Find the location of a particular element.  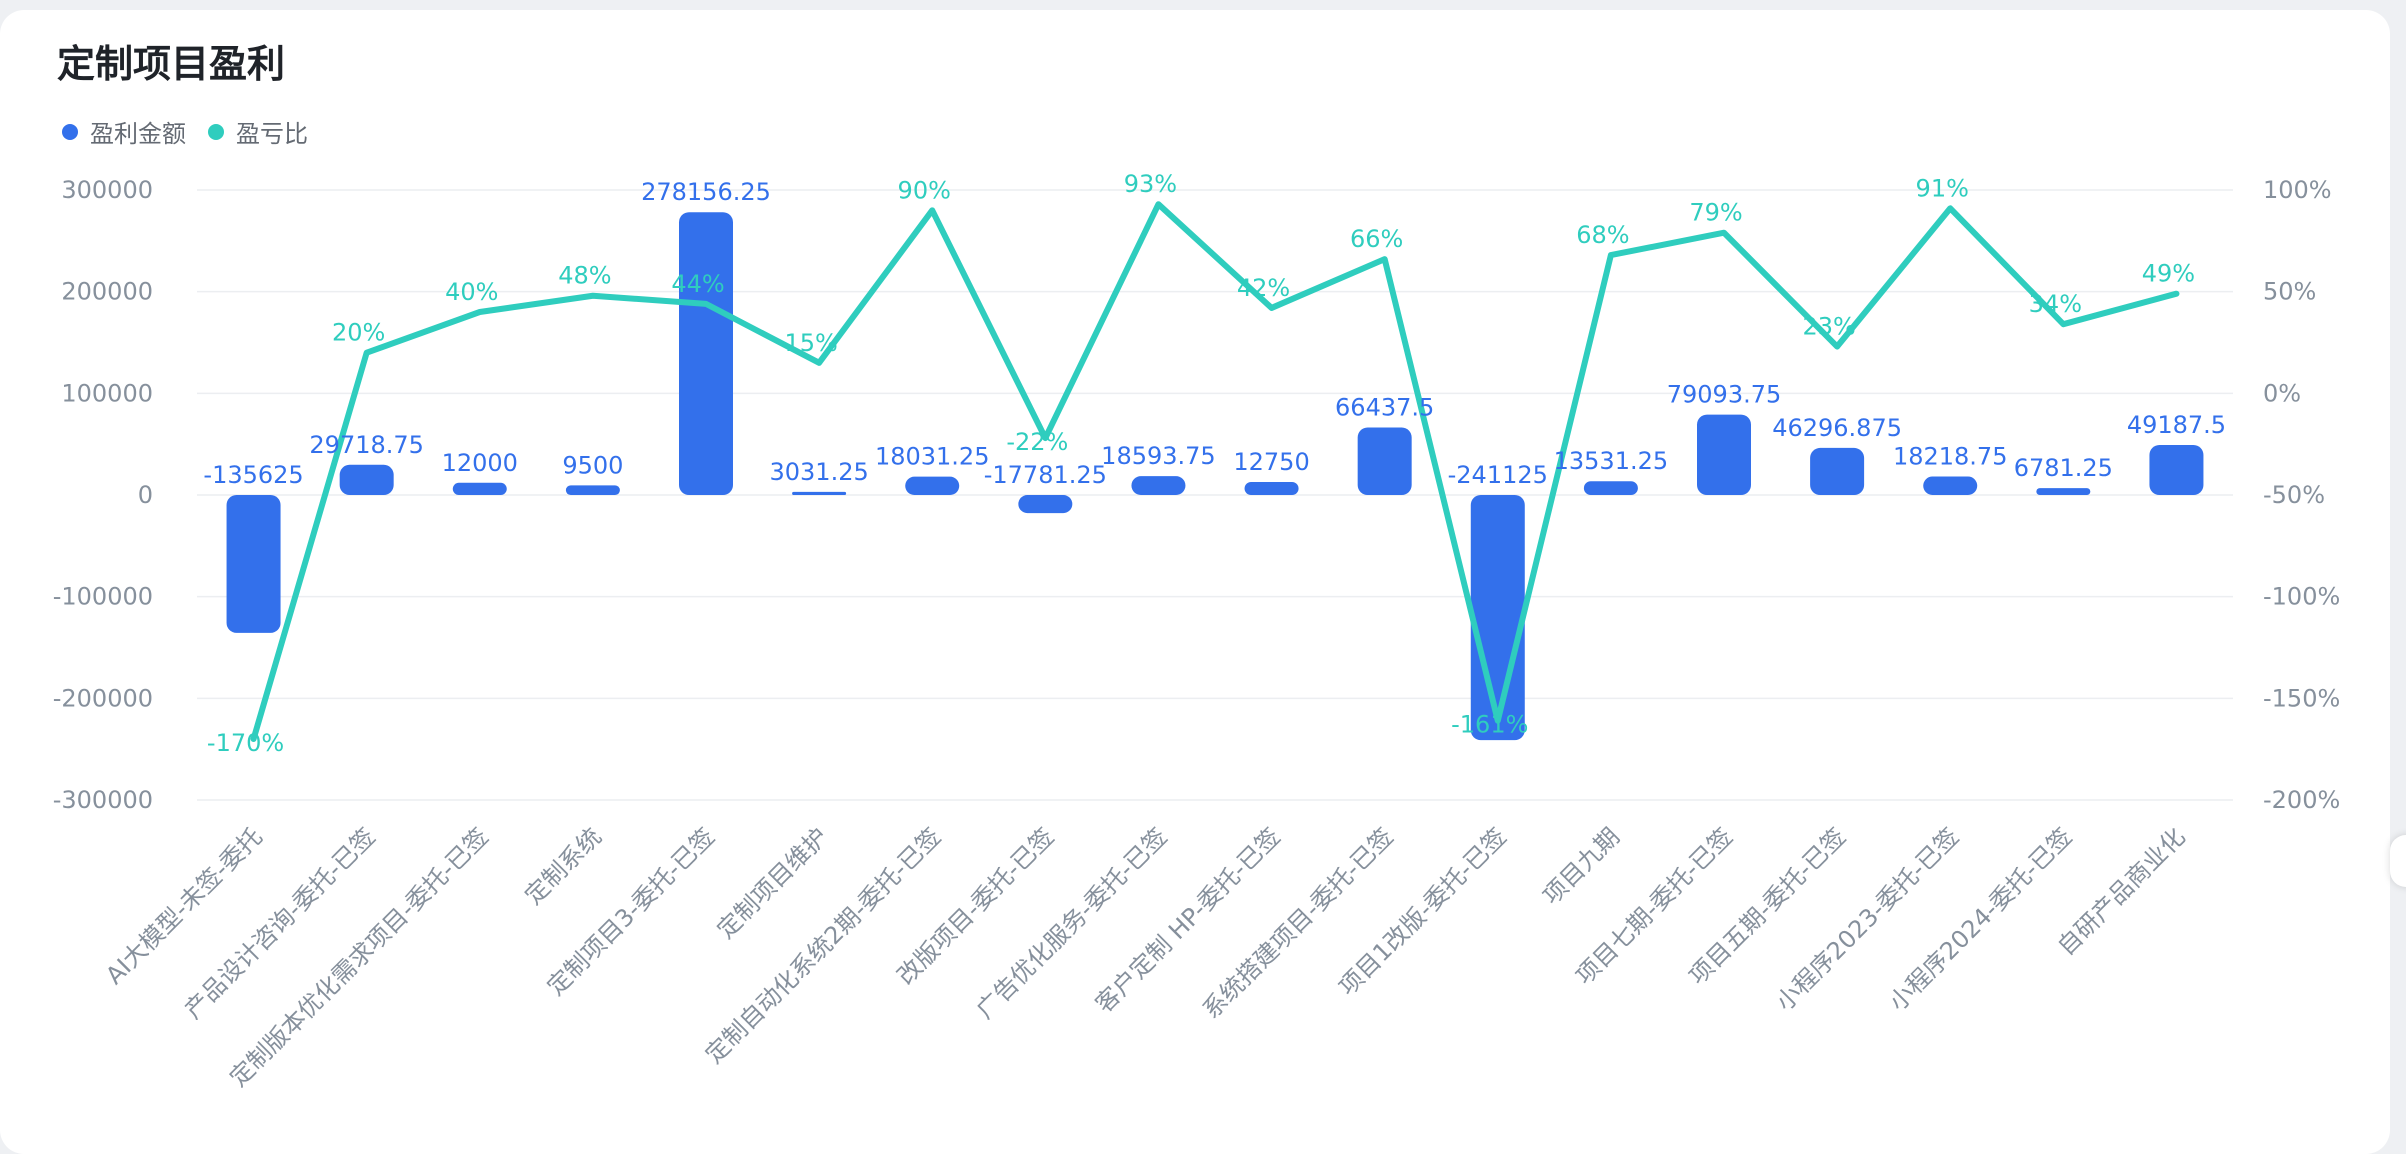

y-left-tick-label: 300000 is located at coordinates (107, 190).